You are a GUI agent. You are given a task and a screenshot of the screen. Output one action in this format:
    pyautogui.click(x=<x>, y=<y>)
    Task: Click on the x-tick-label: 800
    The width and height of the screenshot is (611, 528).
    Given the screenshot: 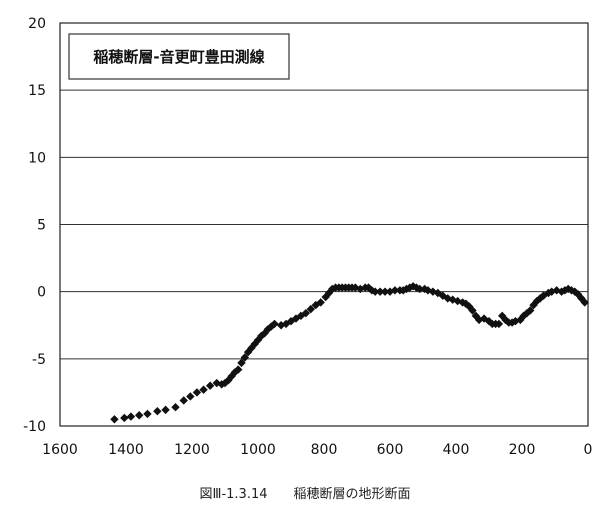 What is the action you would take?
    pyautogui.click(x=324, y=450)
    